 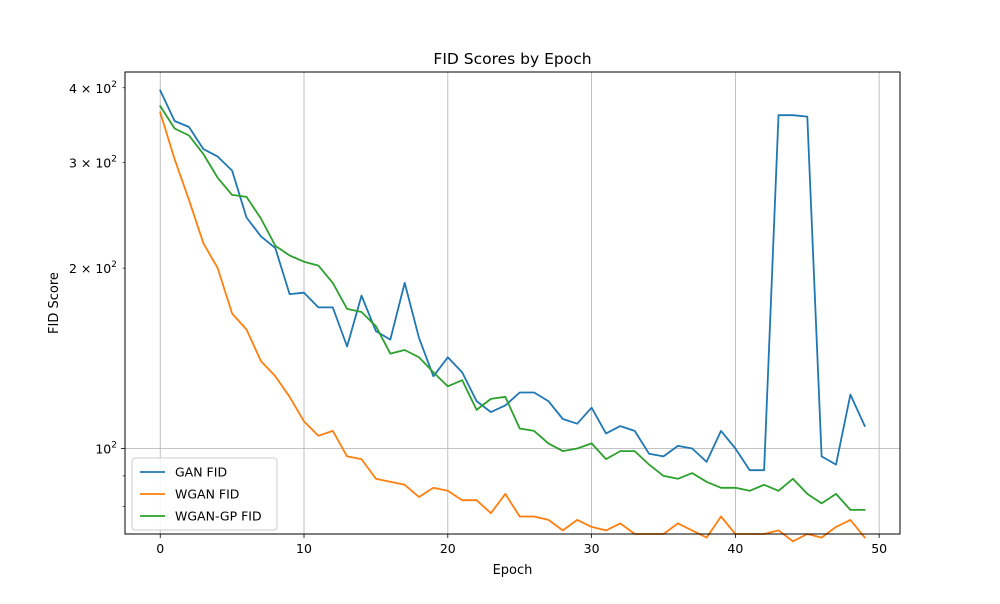 I want to click on y-axis-label: FID Score, so click(x=54, y=303).